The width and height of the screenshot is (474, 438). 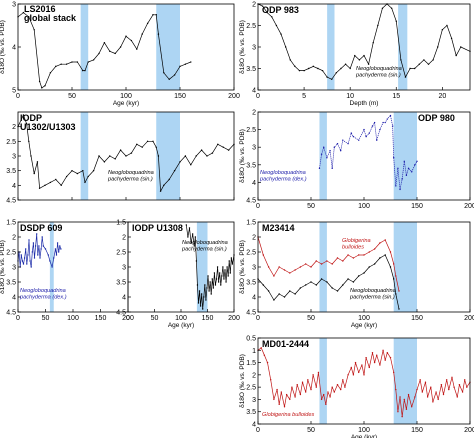 I want to click on species-label: Neogloboquadrina pachyderma (dex.), so click(x=283, y=176).